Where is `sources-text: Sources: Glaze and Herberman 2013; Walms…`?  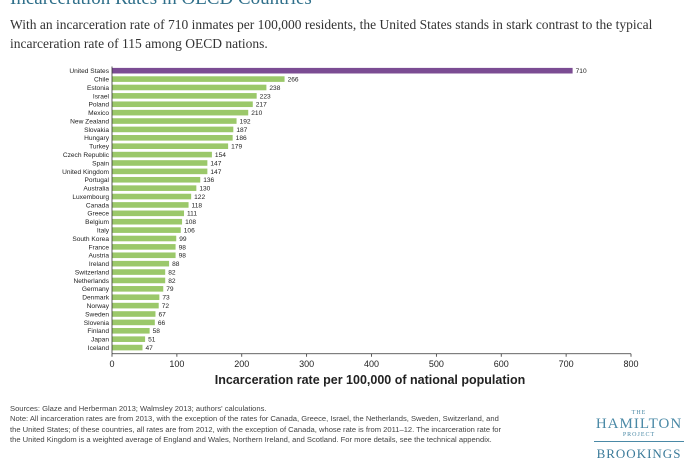 sources-text: Sources: Glaze and Herberman 2013; Walms… is located at coordinates (138, 408).